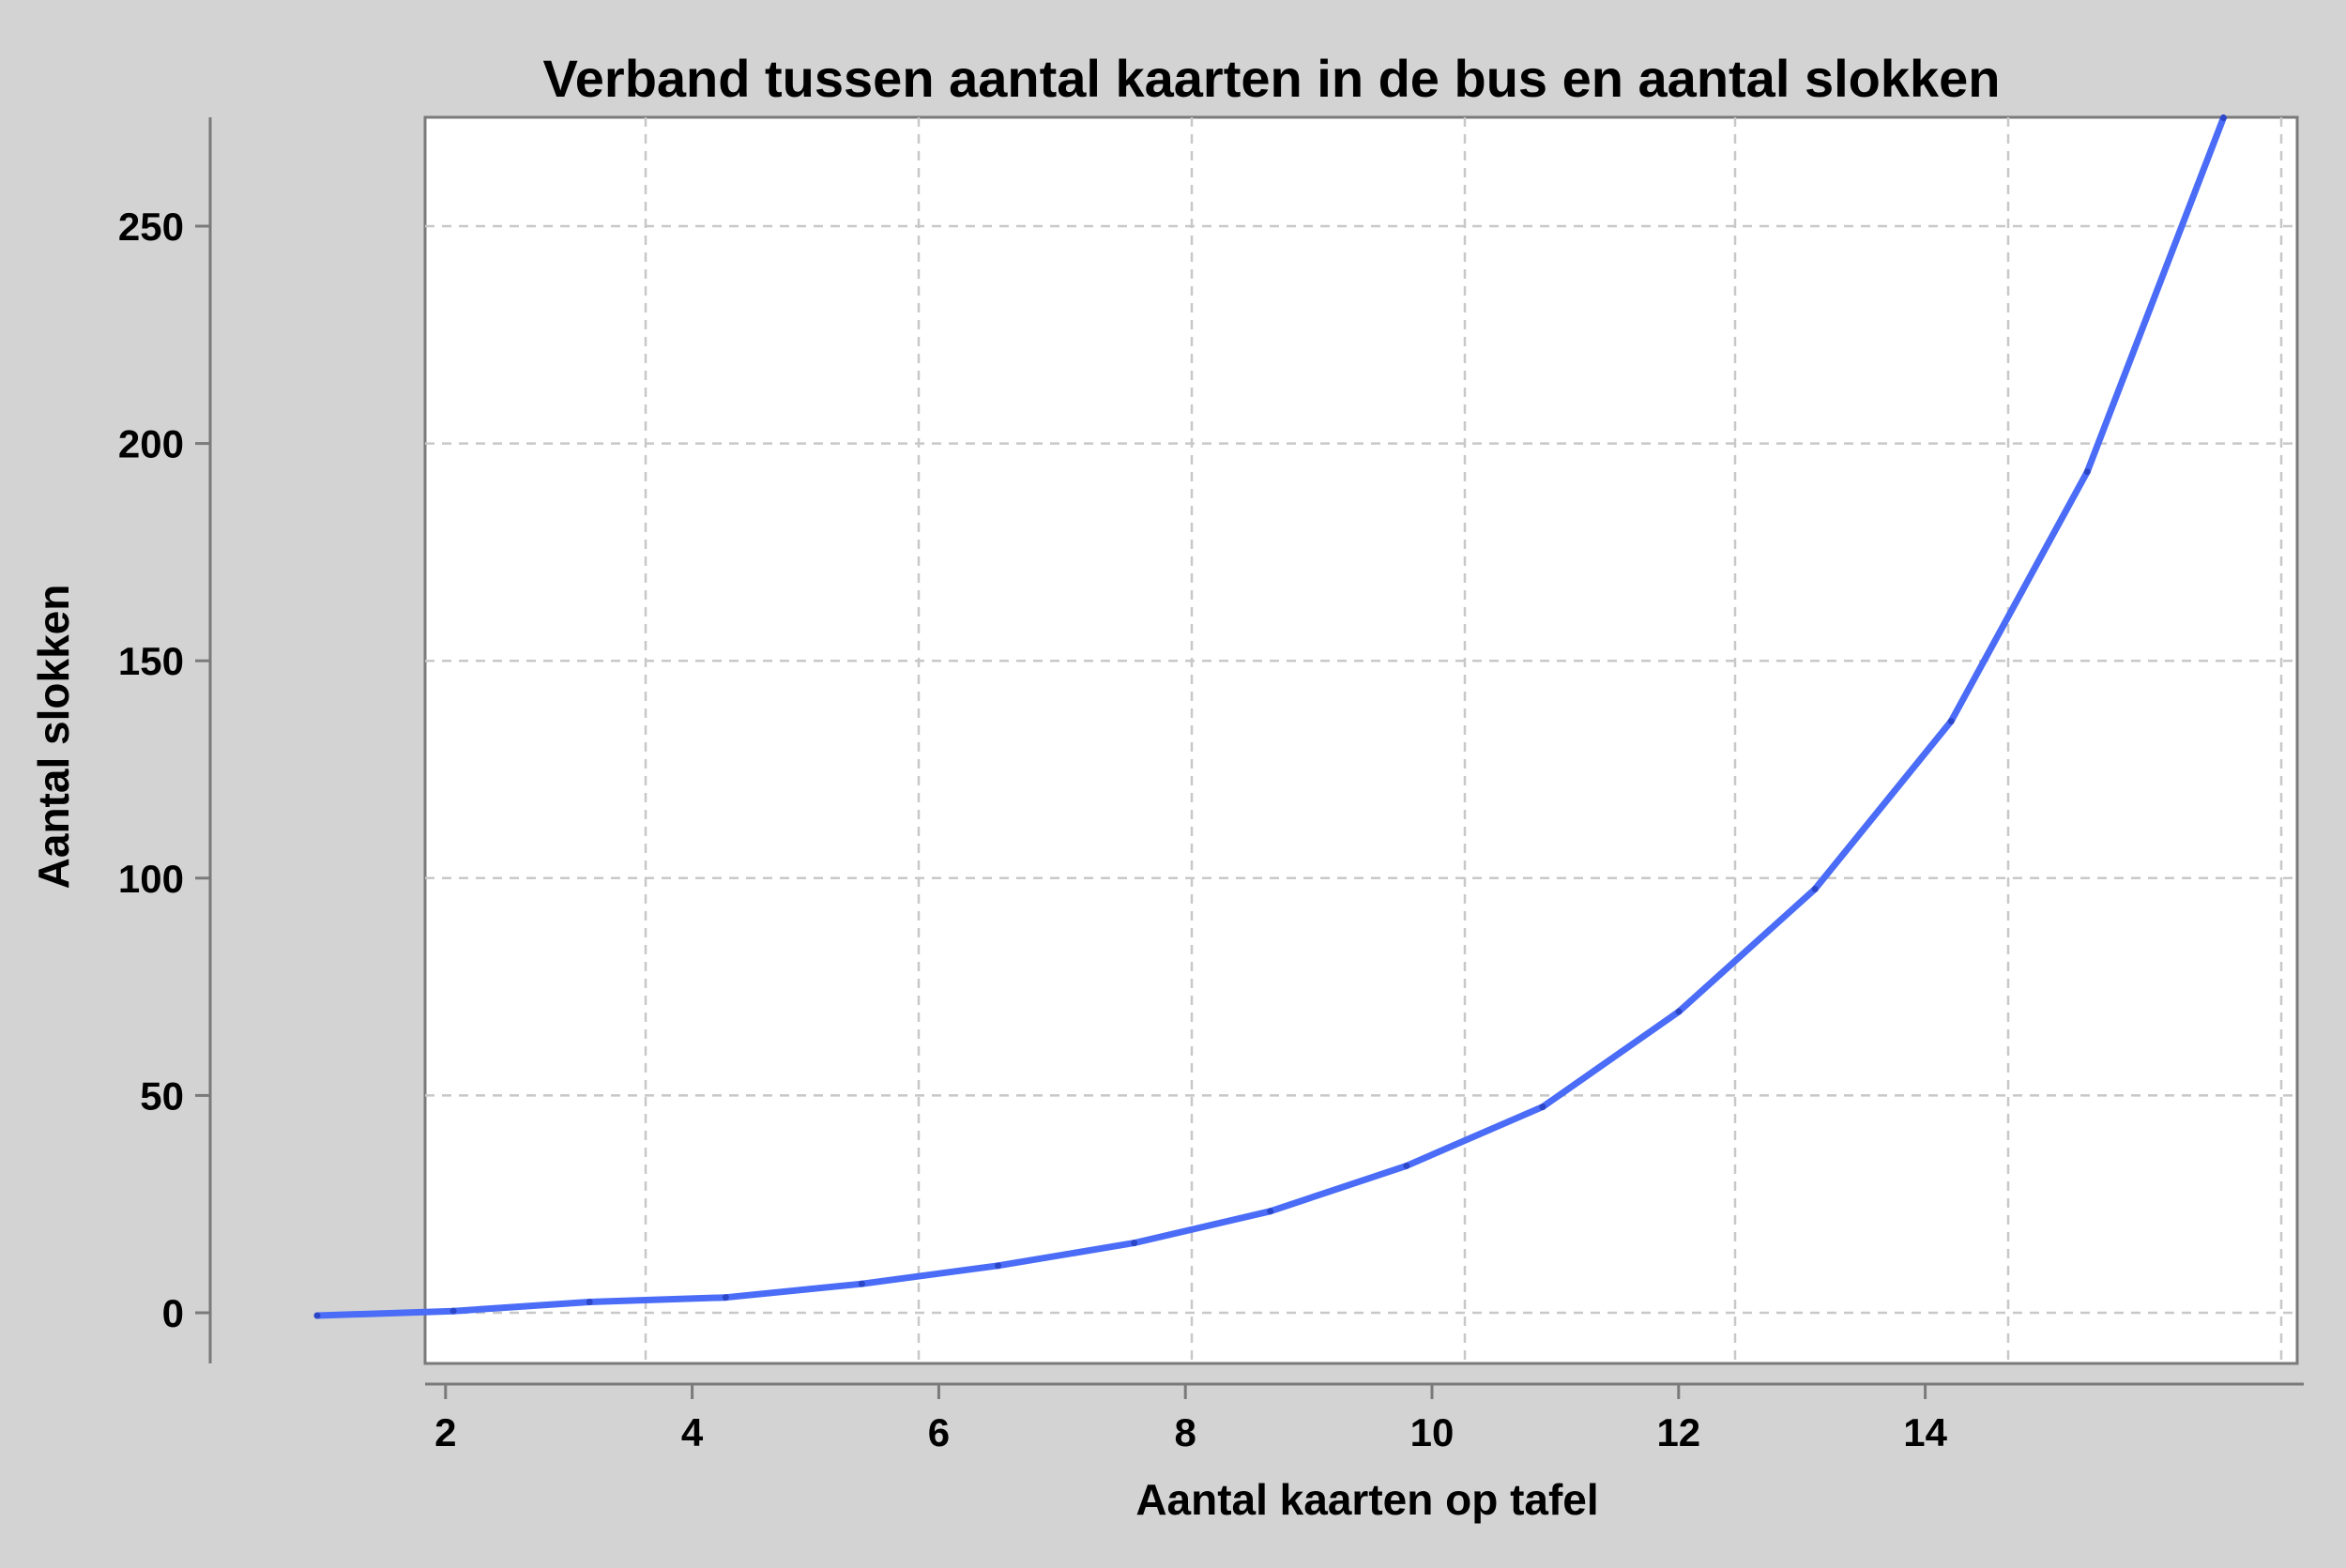 Image resolution: width=2346 pixels, height=1568 pixels. What do you see at coordinates (162, 1095) in the screenshot?
I see `y-tick-label: 50` at bounding box center [162, 1095].